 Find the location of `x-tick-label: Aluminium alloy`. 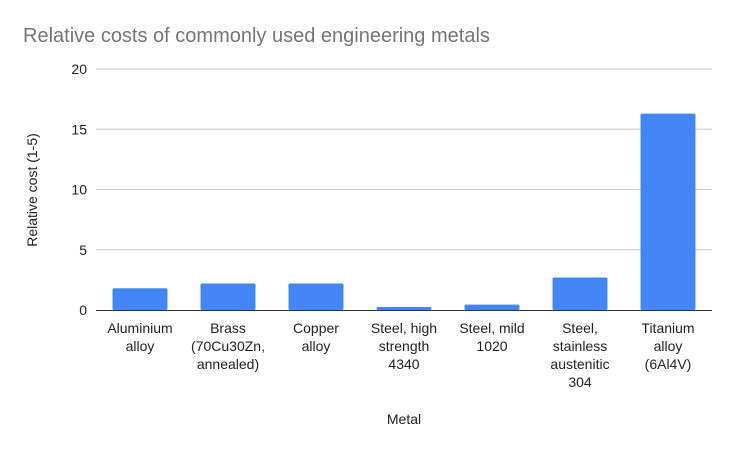

x-tick-label: Aluminium alloy is located at coordinates (139, 337).